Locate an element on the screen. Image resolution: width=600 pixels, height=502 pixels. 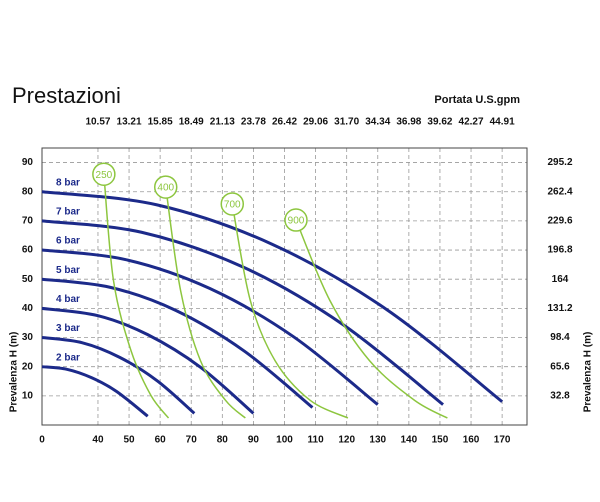
x-tick-label: 70 is located at coordinates (192, 440).